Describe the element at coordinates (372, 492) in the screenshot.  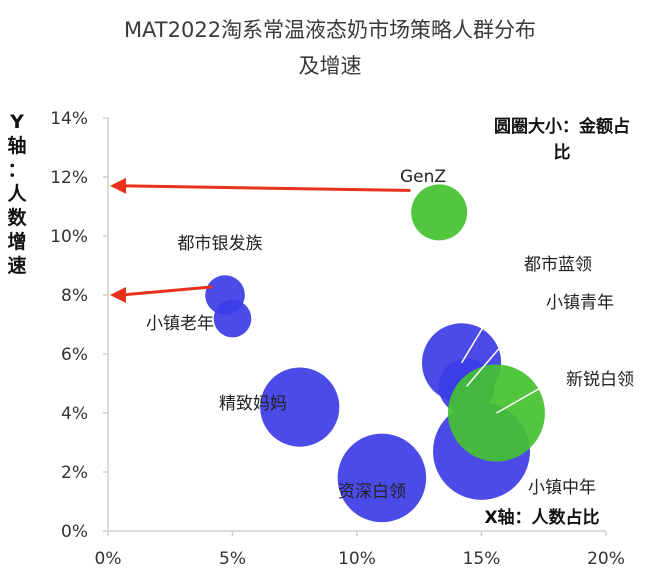
I see `bubble-label: 资深白领` at that location.